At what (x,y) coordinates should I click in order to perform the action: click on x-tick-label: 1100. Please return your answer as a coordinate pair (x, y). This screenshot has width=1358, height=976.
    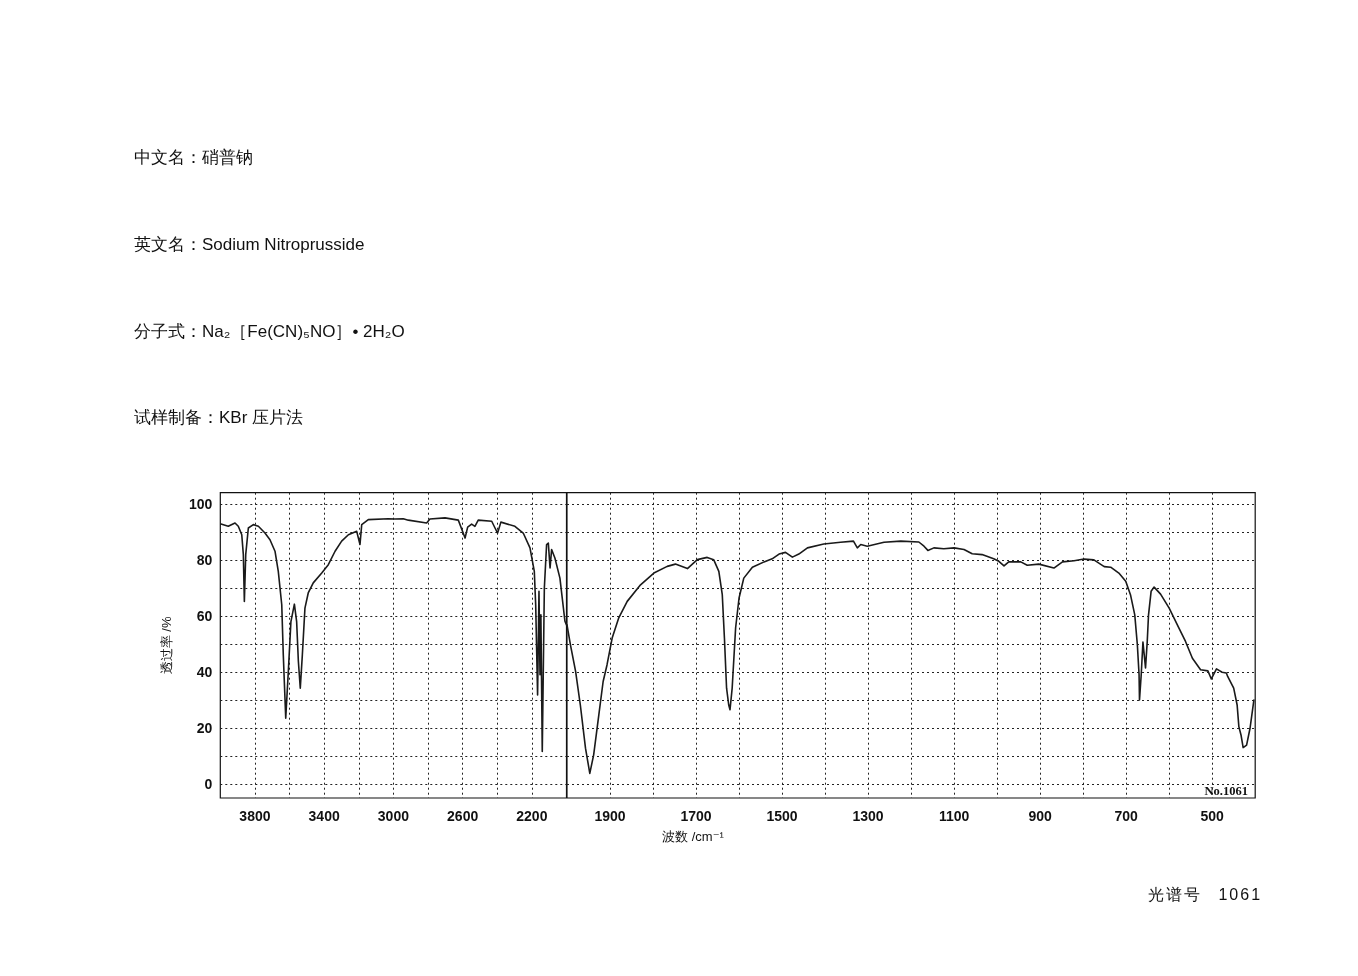
    Looking at the image, I should click on (954, 816).